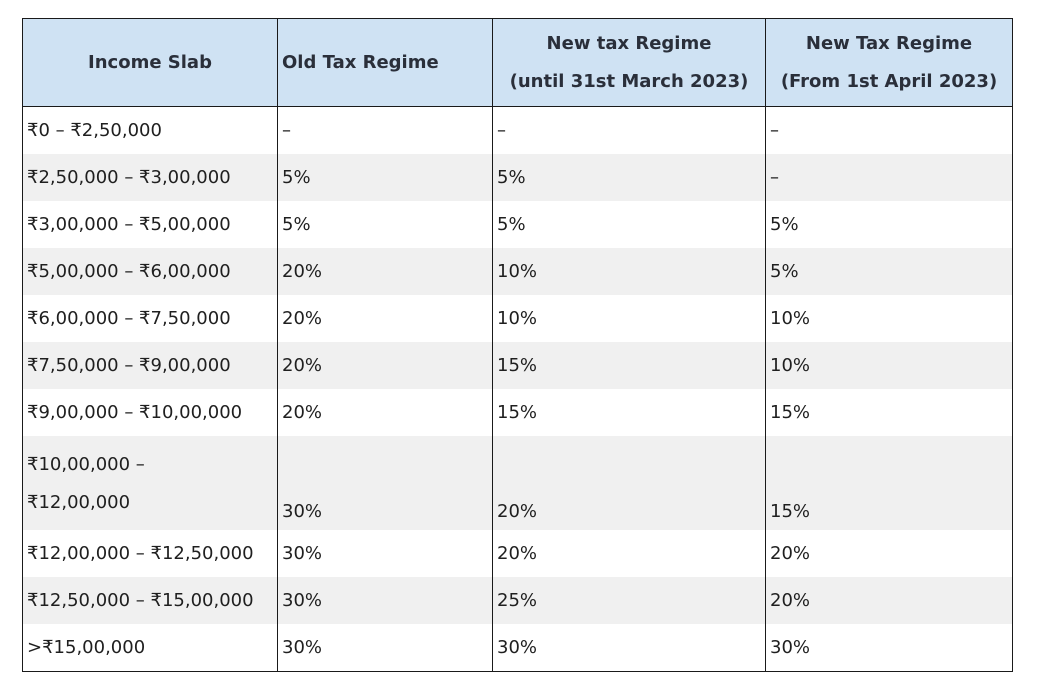 This screenshot has height=699, width=1038. I want to click on header-new-from-line2: (From 1st April 2023), so click(889, 81).